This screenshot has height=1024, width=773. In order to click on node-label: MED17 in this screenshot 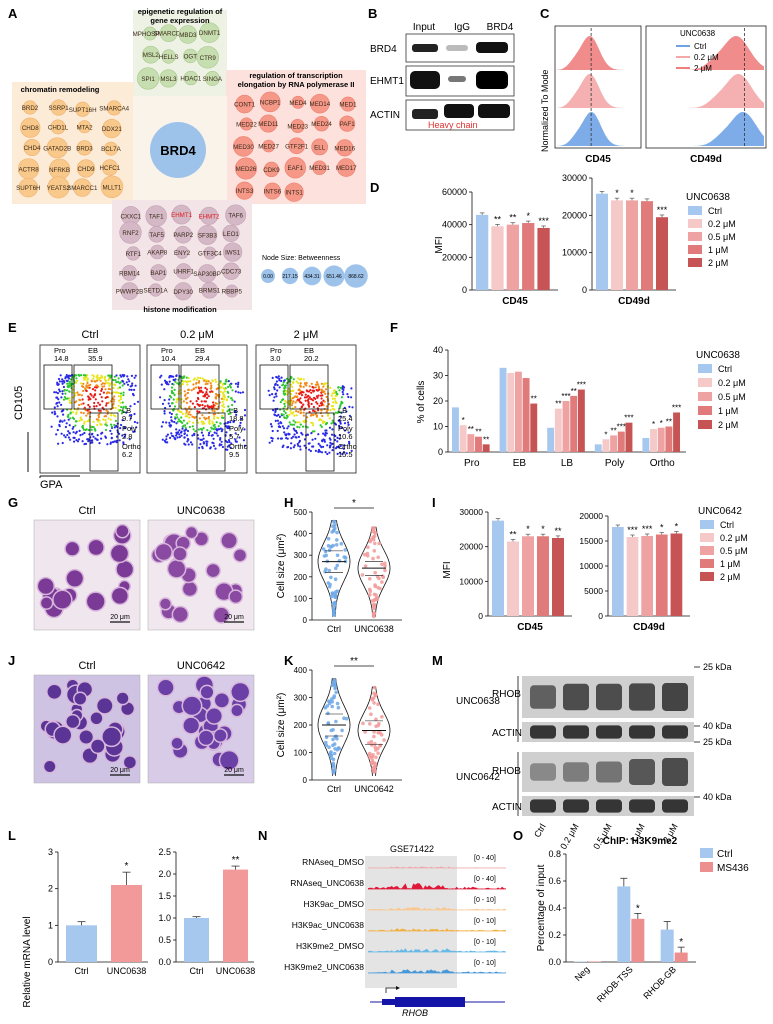, I will do `click(346, 168)`.